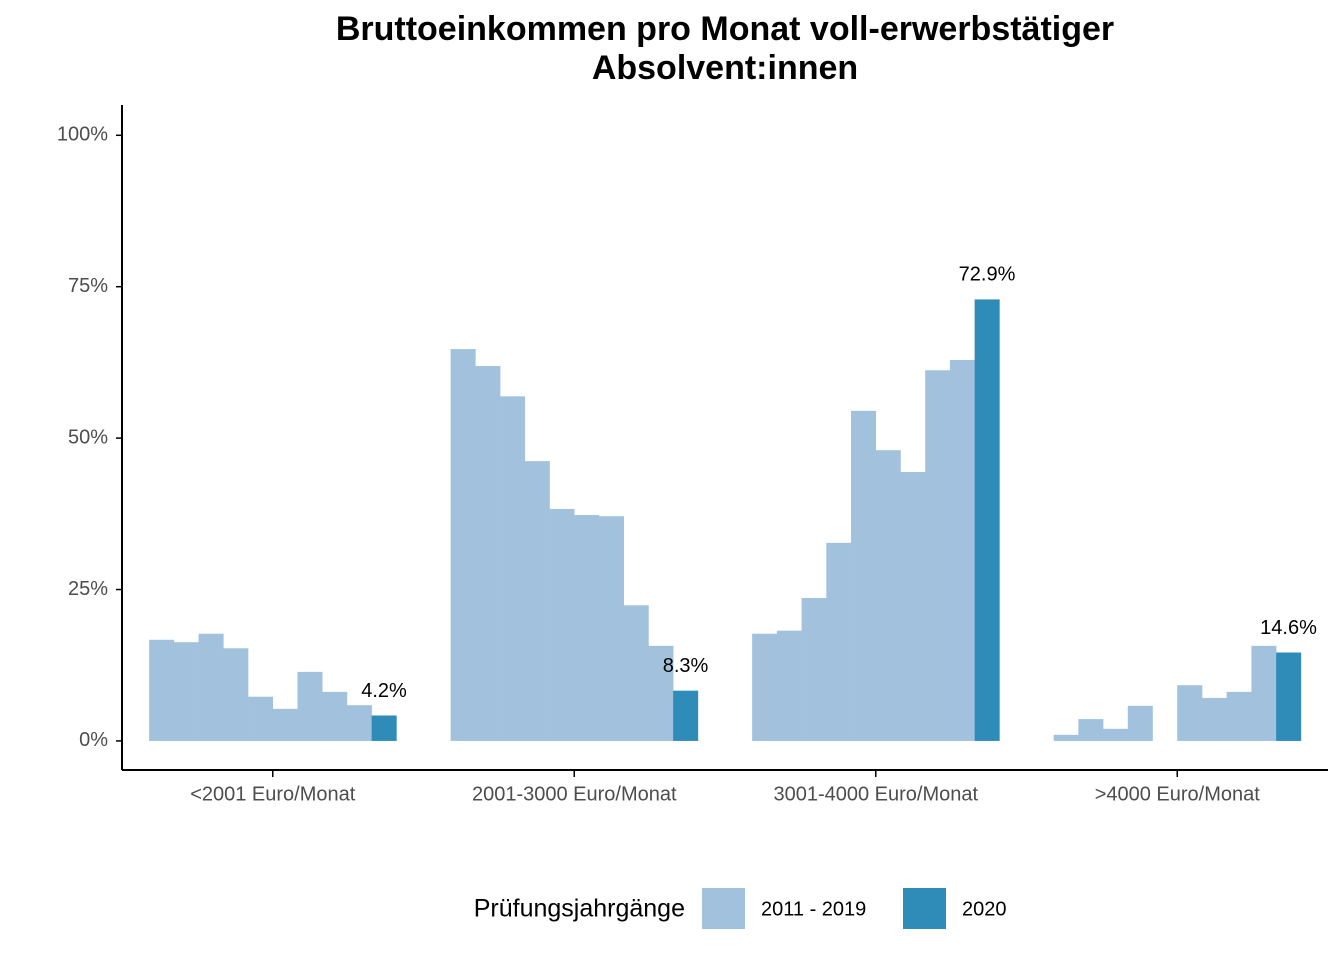 The image size is (1344, 965). I want to click on y-tick-label: 25%, so click(88, 589).